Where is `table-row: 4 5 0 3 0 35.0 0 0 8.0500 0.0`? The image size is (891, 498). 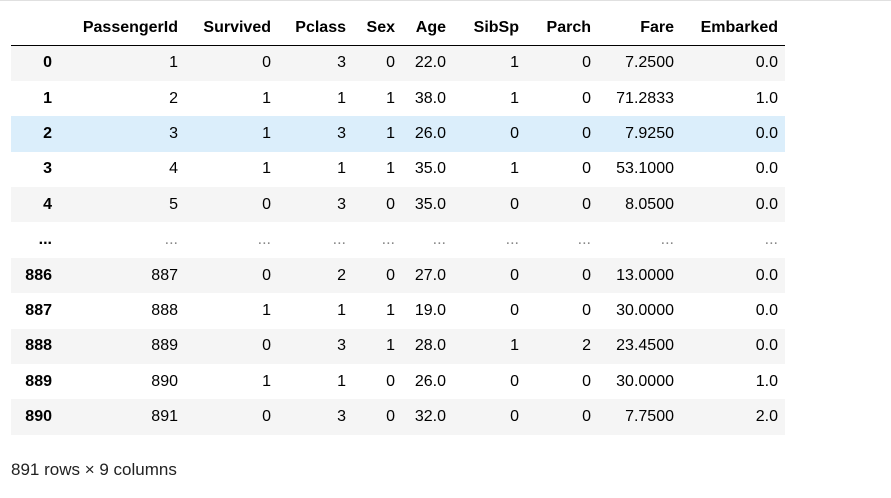 table-row: 4 5 0 3 0 35.0 0 0 8.0500 0.0 is located at coordinates (398, 205).